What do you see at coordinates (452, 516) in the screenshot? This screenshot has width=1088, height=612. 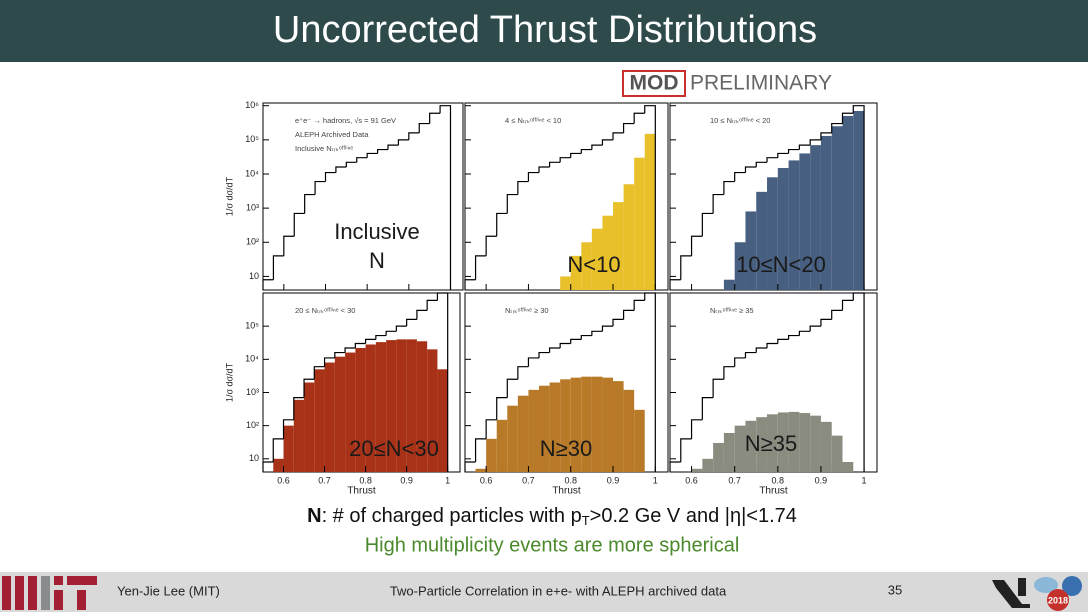 I see `caption-text: : # of charged particles with p` at bounding box center [452, 516].